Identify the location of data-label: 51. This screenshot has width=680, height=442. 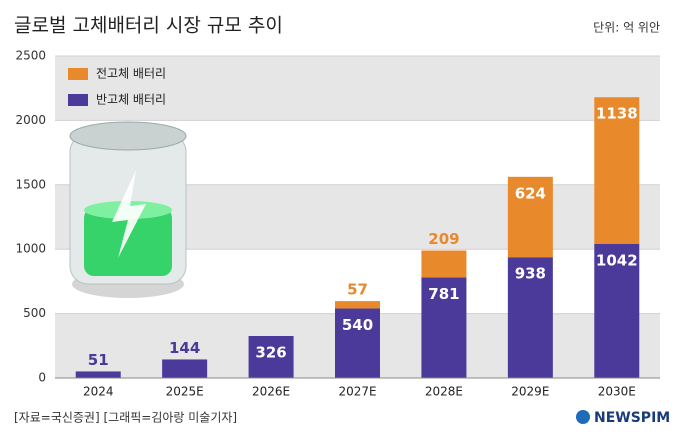
(98, 360).